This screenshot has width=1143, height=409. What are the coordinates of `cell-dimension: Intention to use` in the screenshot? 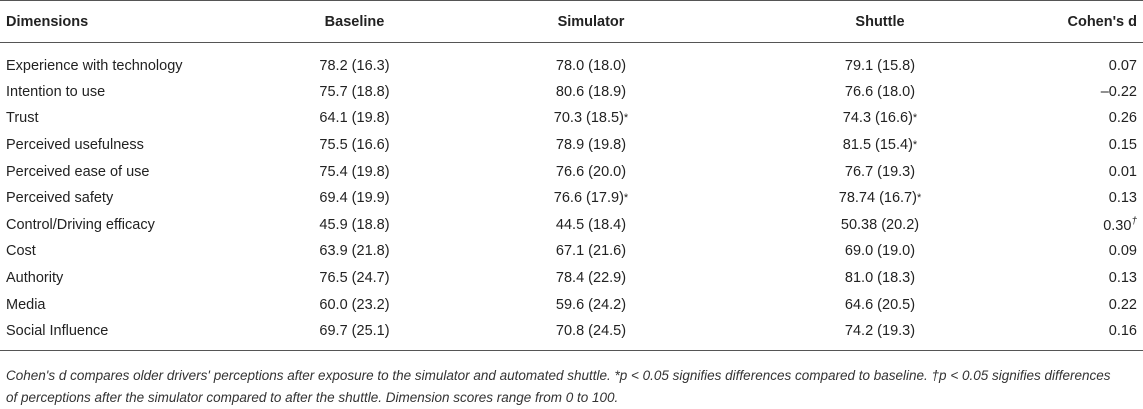 It's located at (131, 92).